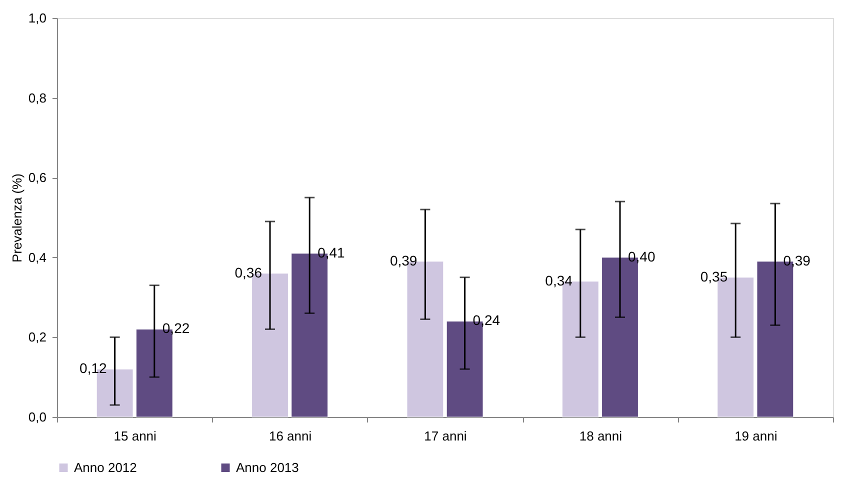 The image size is (864, 484). What do you see at coordinates (600, 436) in the screenshot?
I see `x-tick-label: 18 anni` at bounding box center [600, 436].